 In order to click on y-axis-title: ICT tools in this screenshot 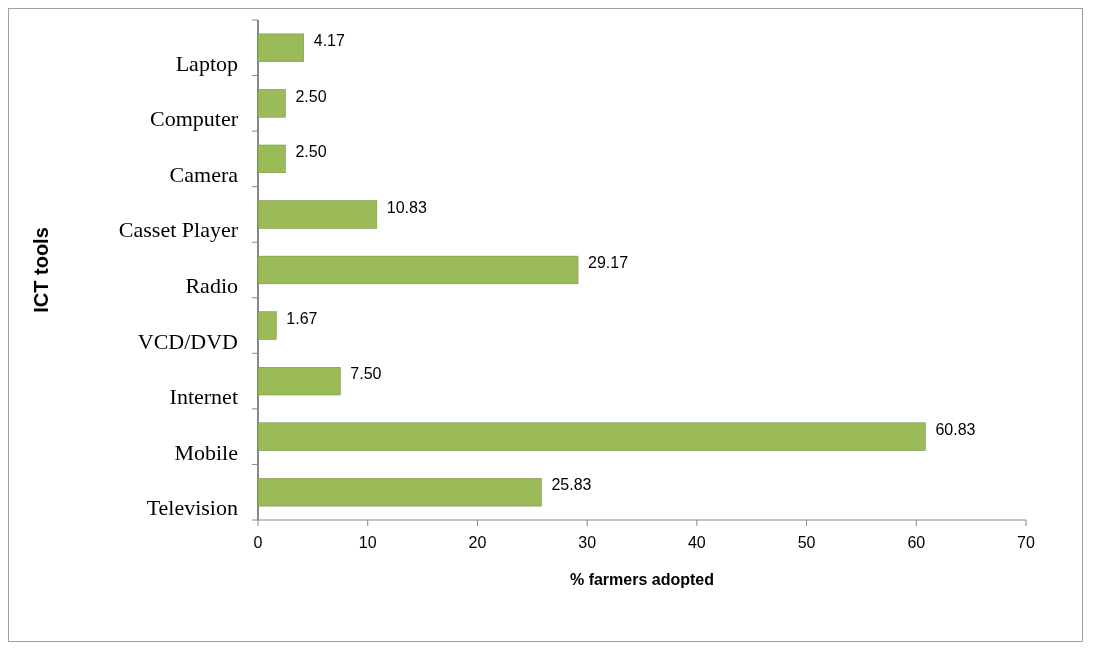, I will do `click(41, 270)`.